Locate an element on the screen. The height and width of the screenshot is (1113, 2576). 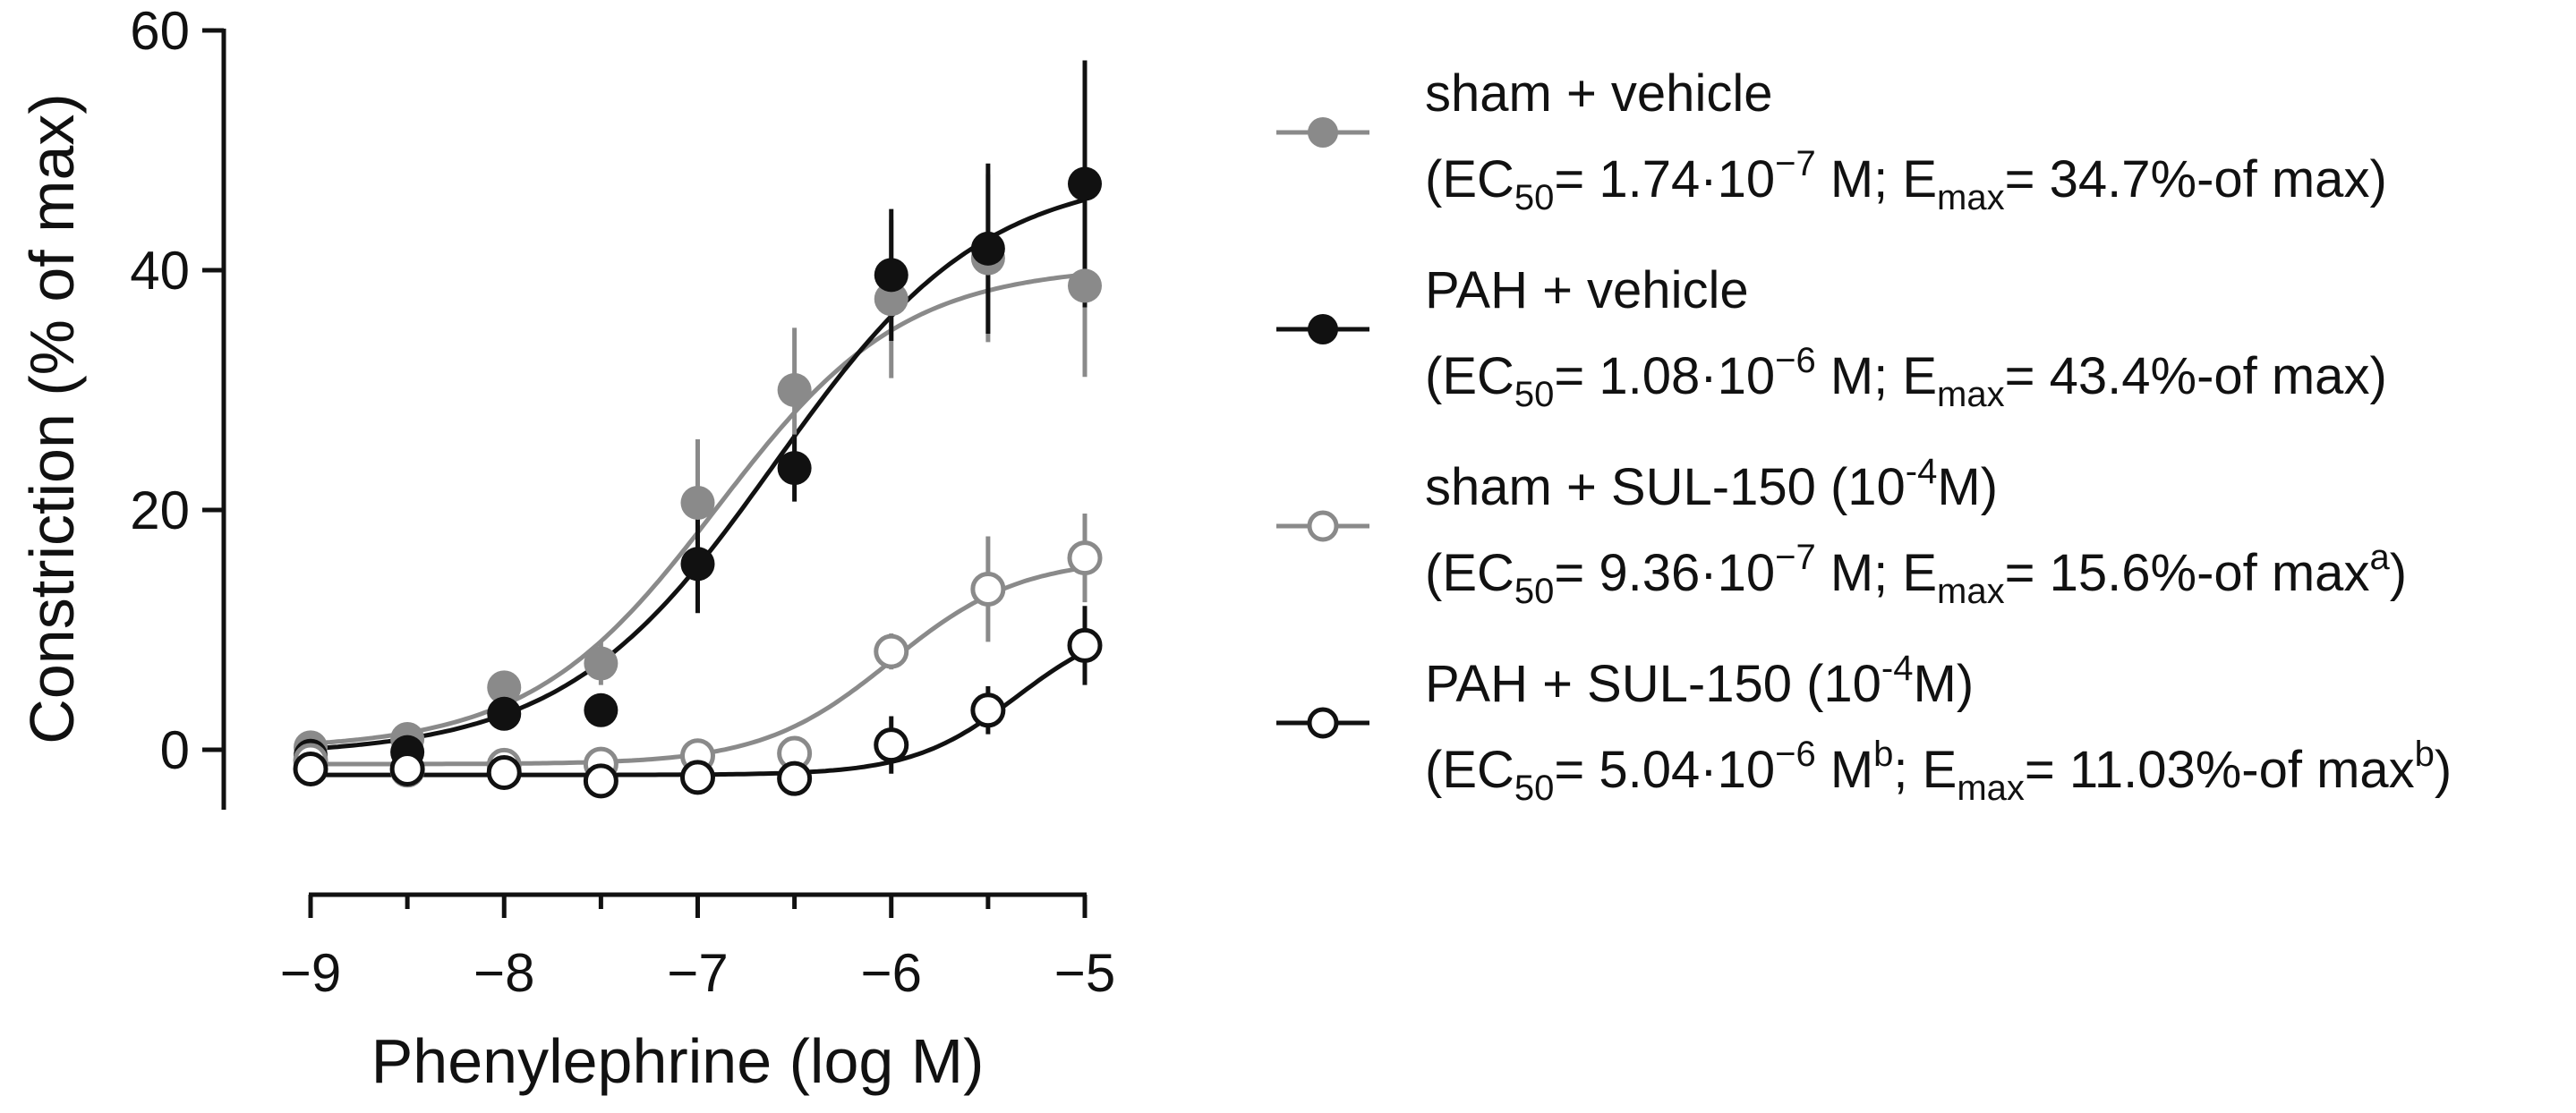
y-tick-label: 20 is located at coordinates (160, 510).